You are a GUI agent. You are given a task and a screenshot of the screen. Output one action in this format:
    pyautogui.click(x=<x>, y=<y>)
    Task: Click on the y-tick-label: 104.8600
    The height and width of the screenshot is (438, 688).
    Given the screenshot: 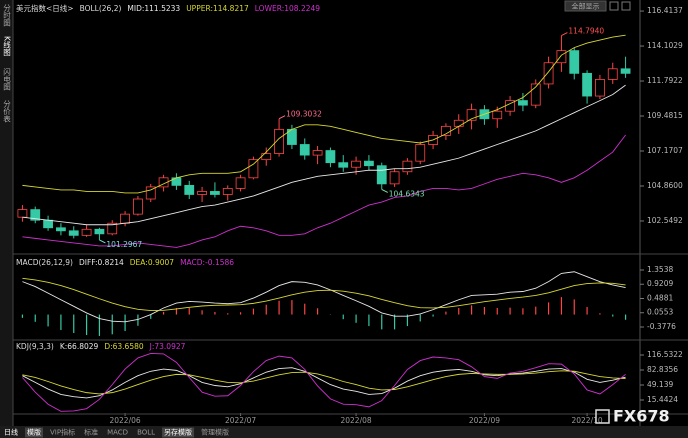 What is the action you would take?
    pyautogui.click(x=665, y=185)
    